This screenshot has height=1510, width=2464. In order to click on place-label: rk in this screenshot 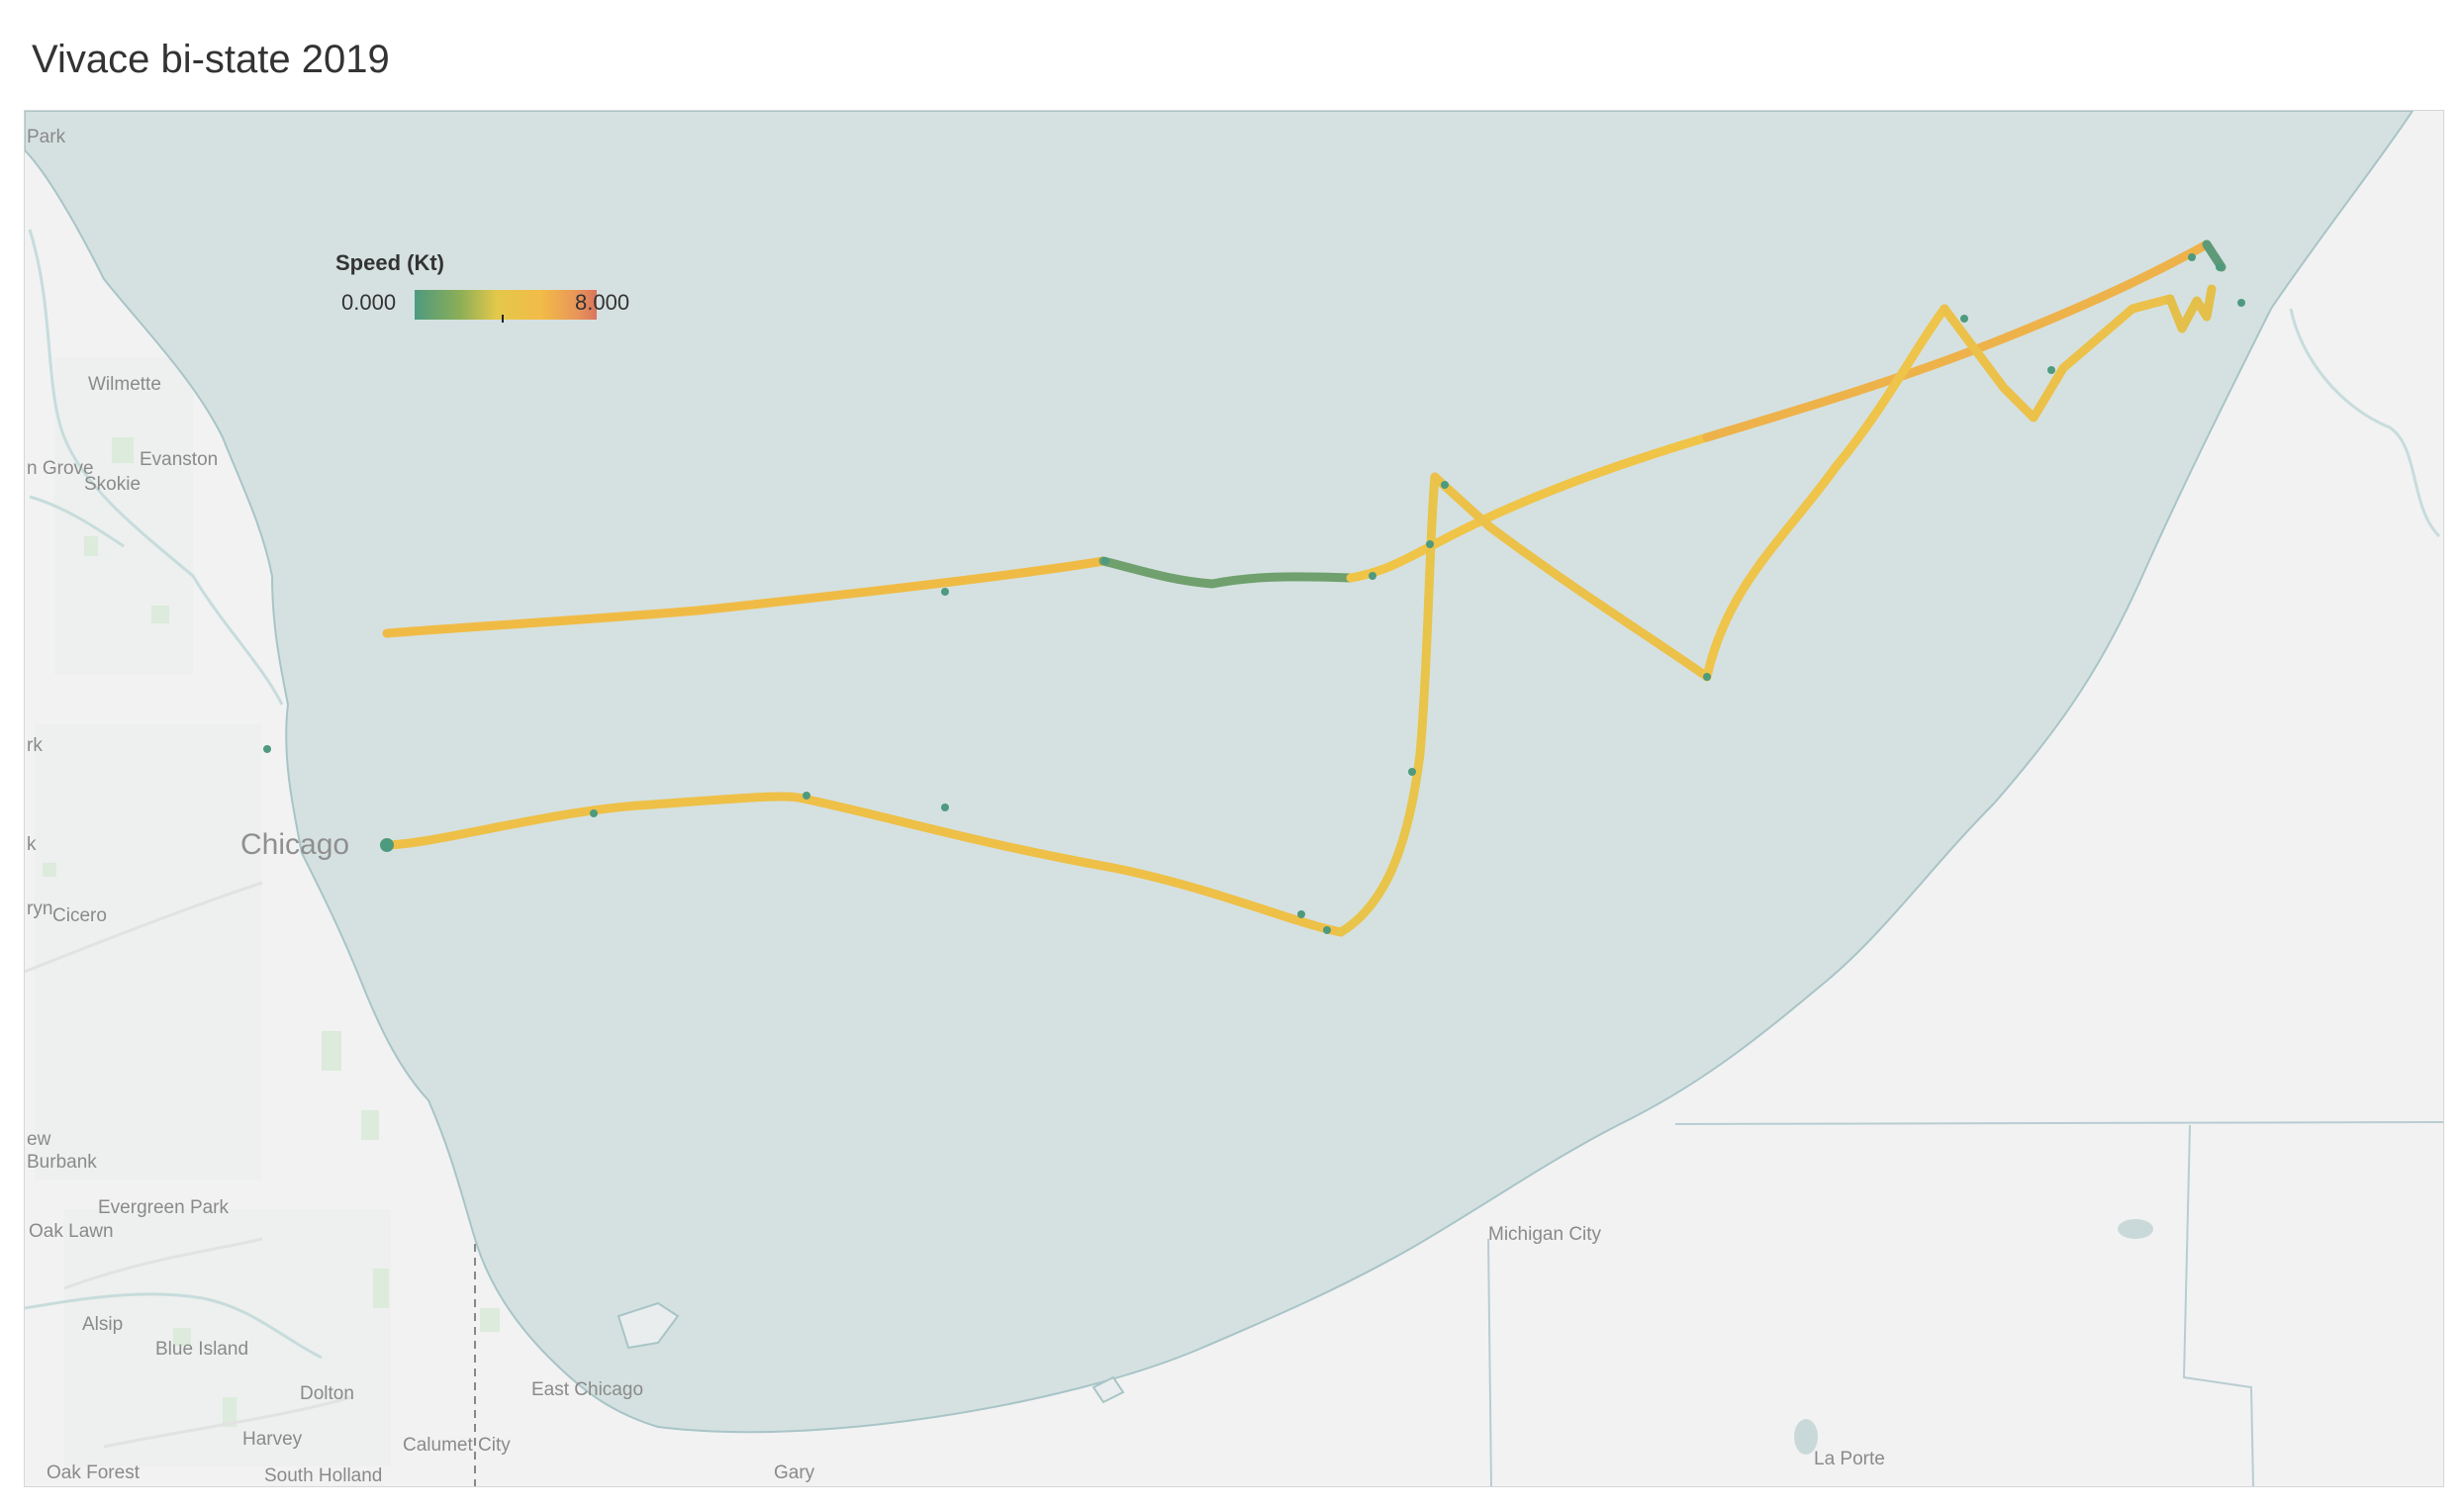, I will do `click(35, 745)`.